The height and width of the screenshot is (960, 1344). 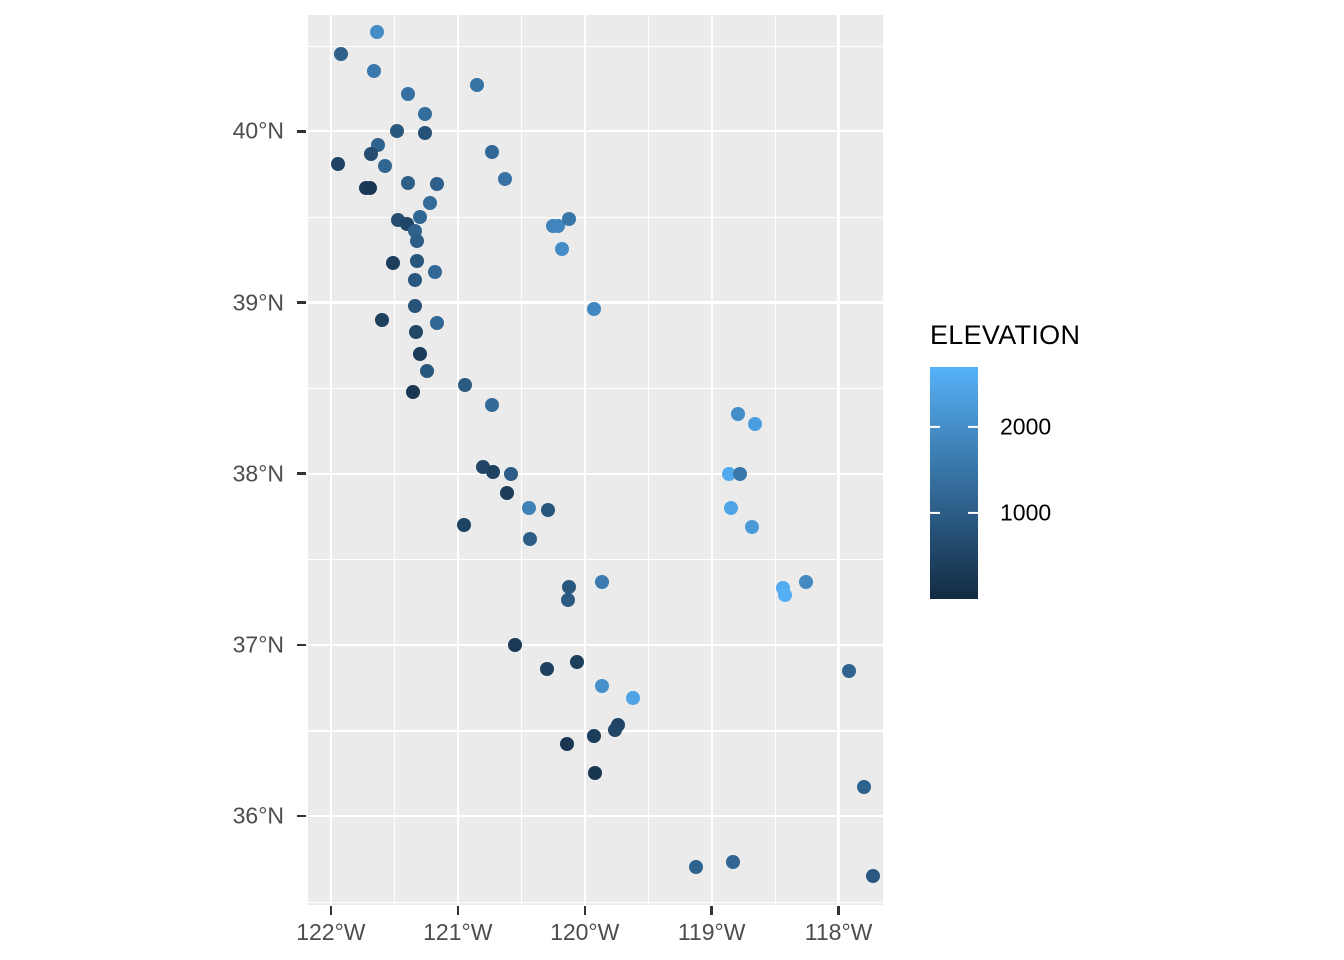 What do you see at coordinates (990, 483) in the screenshot?
I see `legend-colorbar-wrap: 1000 2000` at bounding box center [990, 483].